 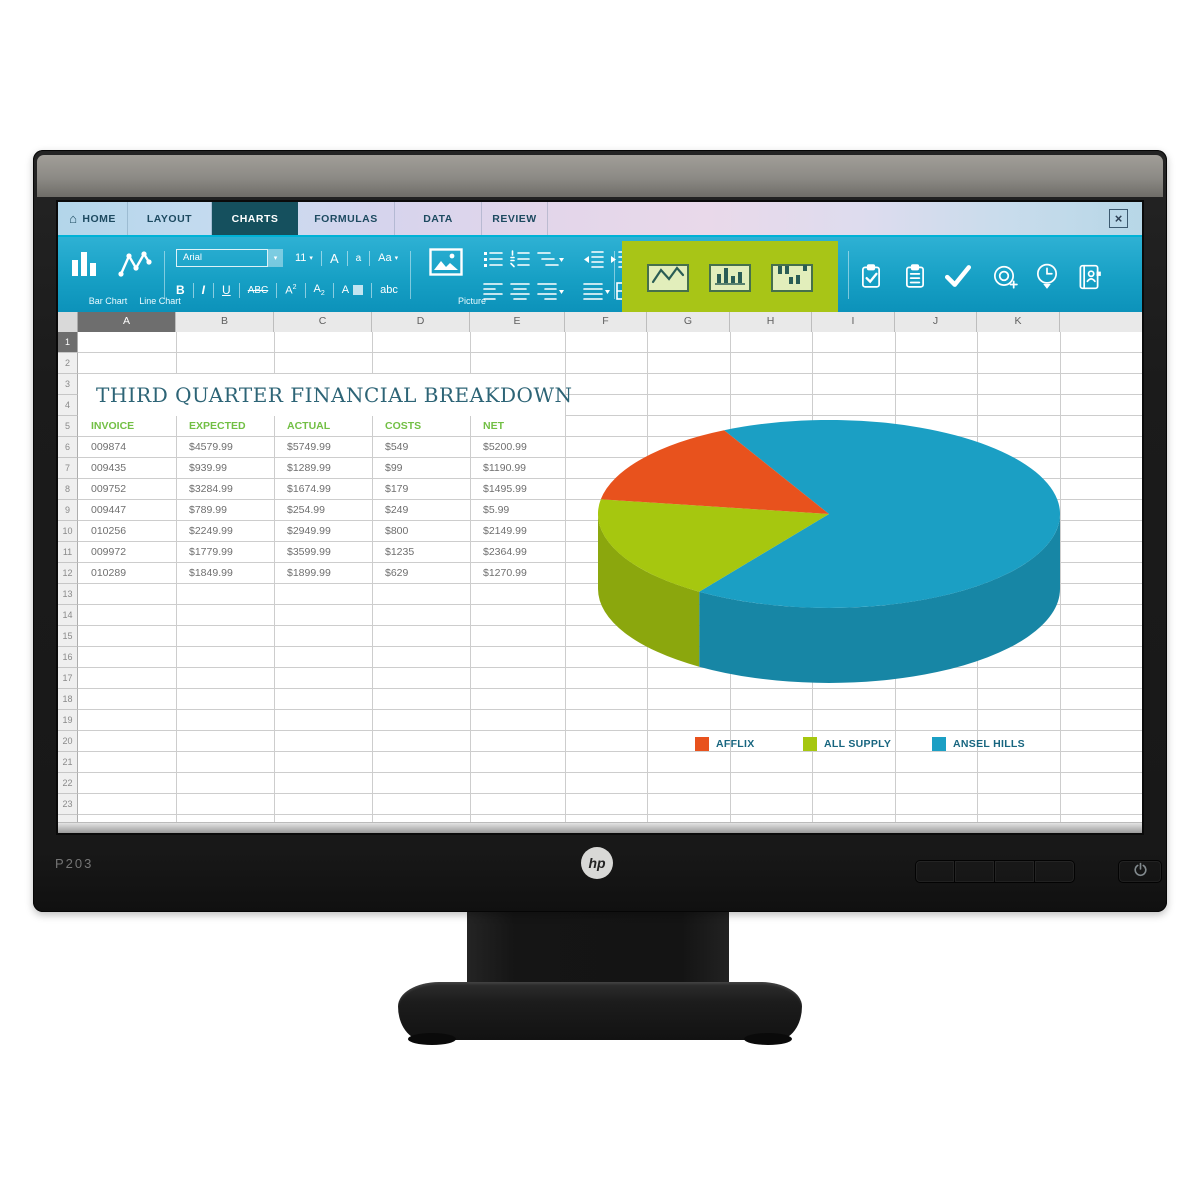 What do you see at coordinates (145, 276) in the screenshot?
I see `line-chart-button: Line Chart` at bounding box center [145, 276].